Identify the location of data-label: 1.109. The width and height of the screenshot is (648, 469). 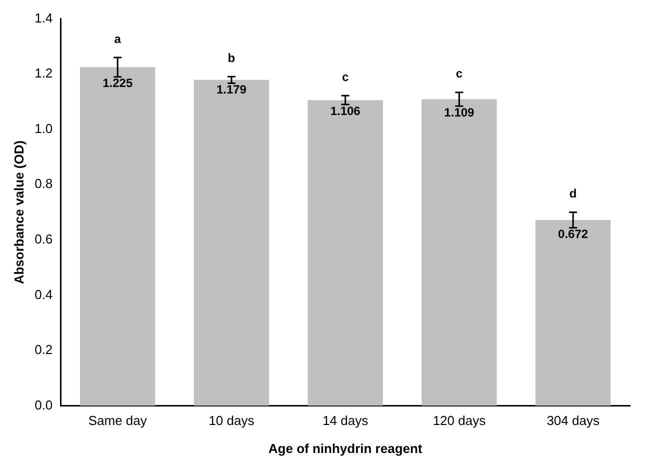
(459, 112).